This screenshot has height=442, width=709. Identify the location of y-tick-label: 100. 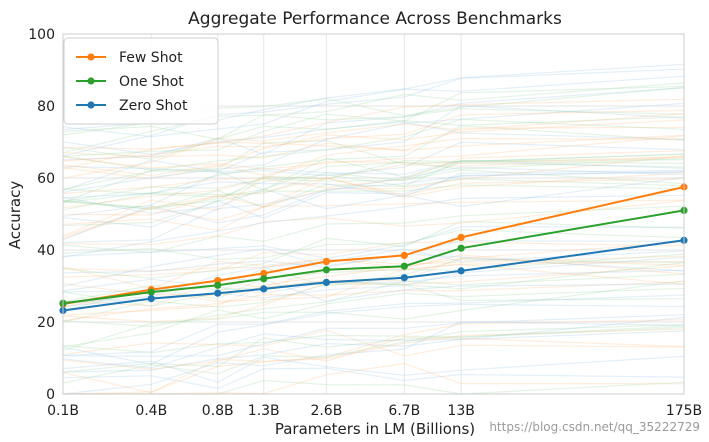
(41, 35).